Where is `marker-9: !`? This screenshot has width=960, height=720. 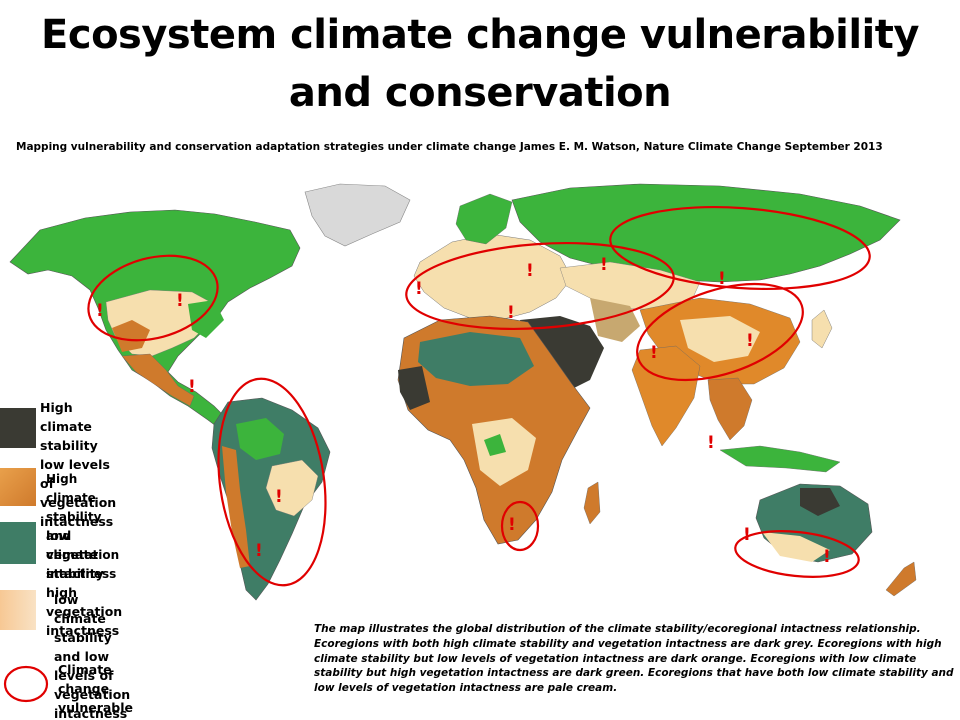
marker-9: ! is located at coordinates (511, 313).